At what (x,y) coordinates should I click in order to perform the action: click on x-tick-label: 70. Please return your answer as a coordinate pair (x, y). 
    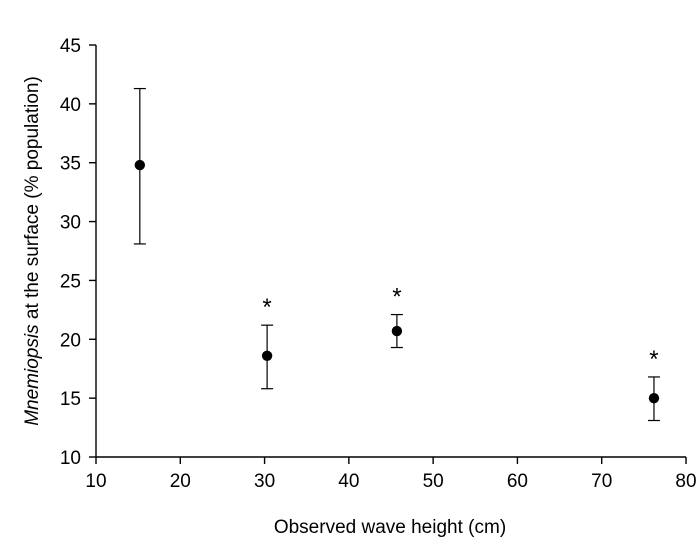
    Looking at the image, I should click on (601, 481).